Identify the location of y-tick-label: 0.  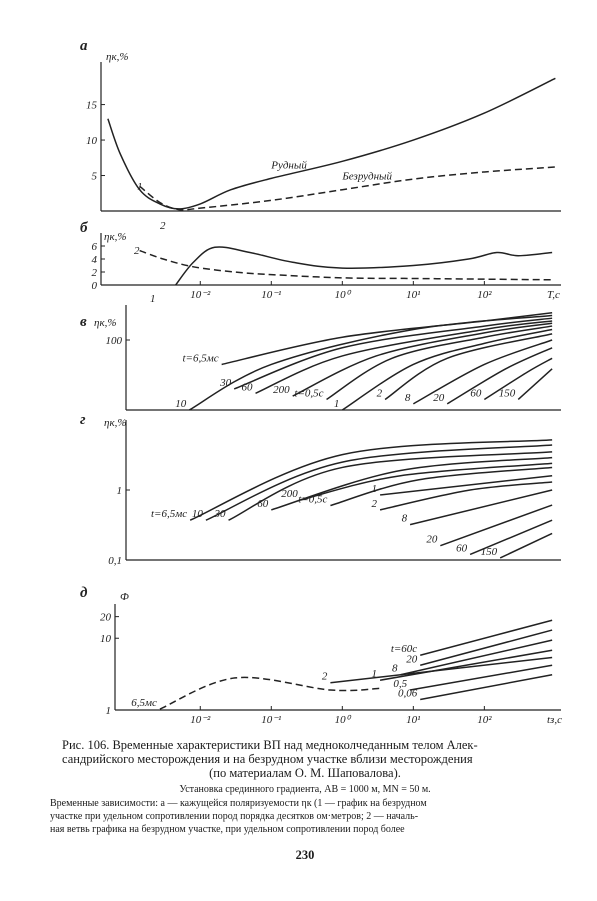
(95, 286).